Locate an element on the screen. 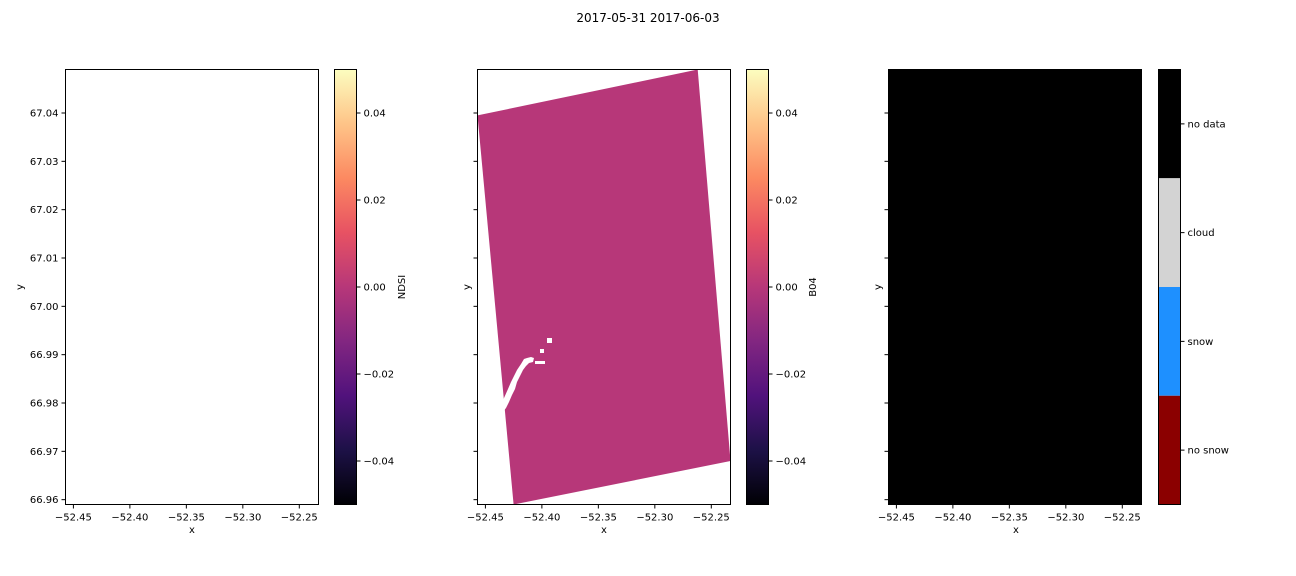 This screenshot has height=576, width=1296. colorbar-ndsi: −0.04 −0.02 0.00 0.02 0.04 NDSI is located at coordinates (371, 287).